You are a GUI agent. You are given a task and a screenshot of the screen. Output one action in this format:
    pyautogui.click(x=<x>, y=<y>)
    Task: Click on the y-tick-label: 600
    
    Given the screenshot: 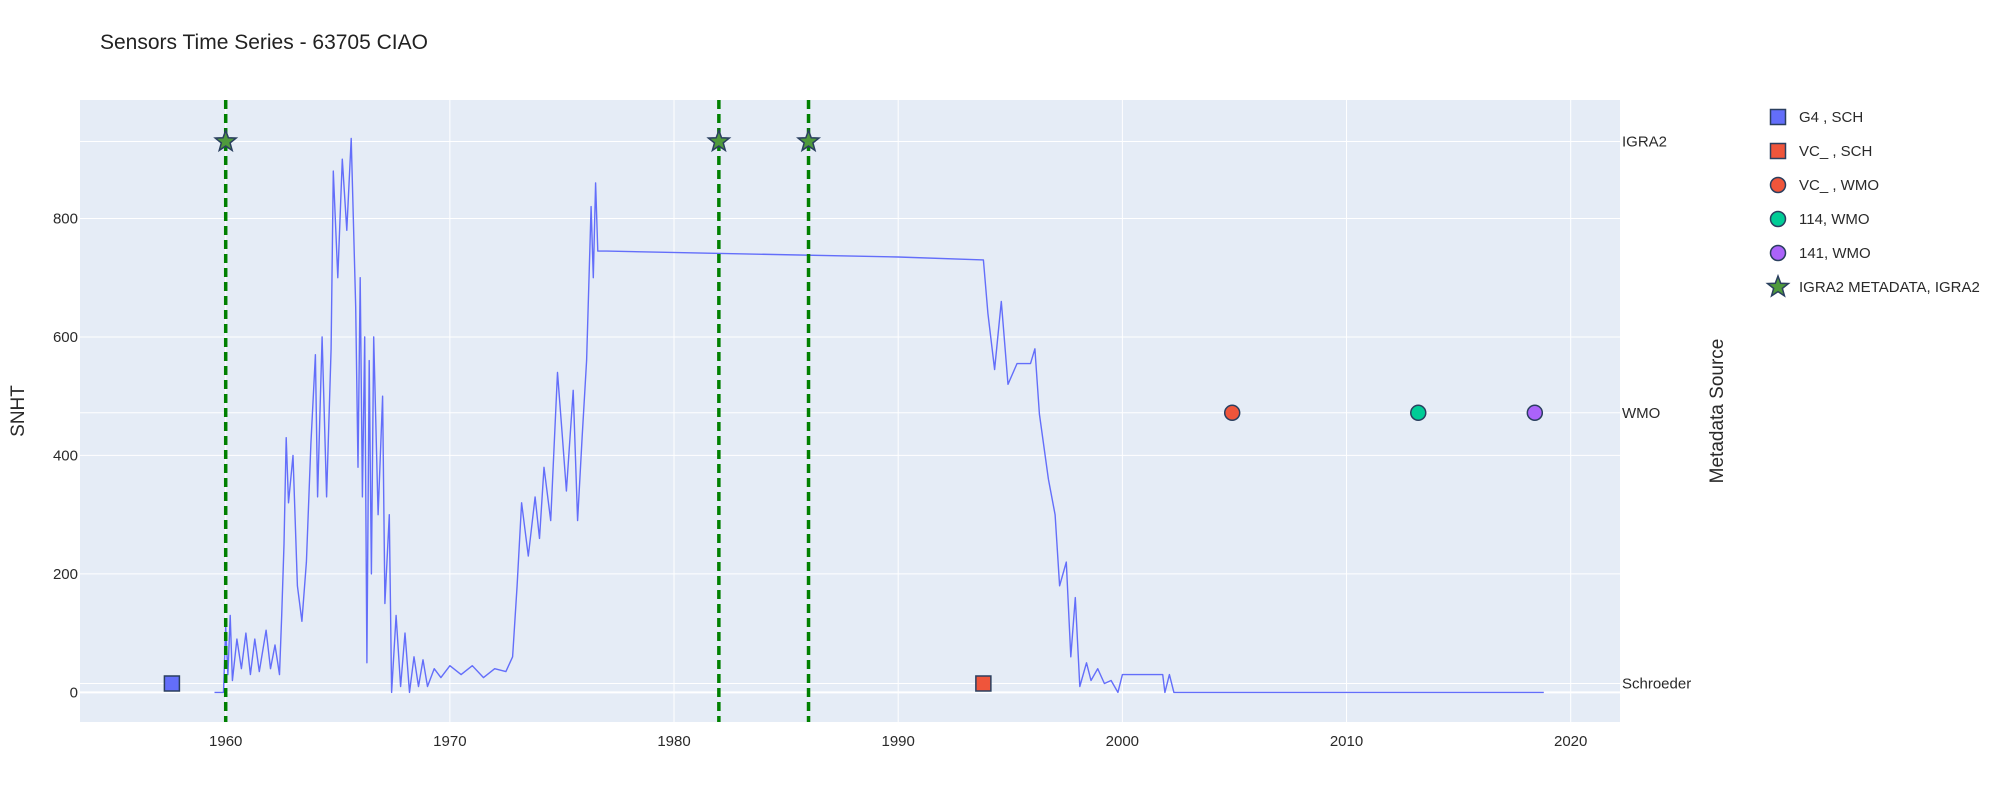 What is the action you would take?
    pyautogui.click(x=65, y=337)
    